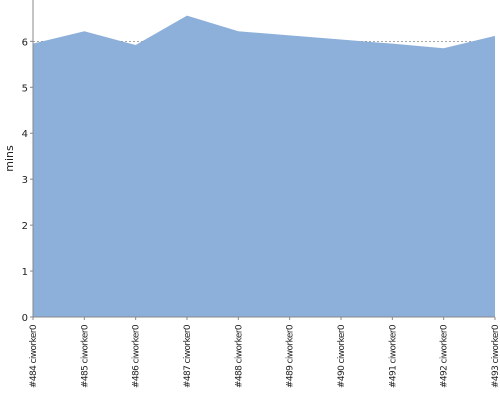 This screenshot has width=500, height=404. I want to click on x-tick-label: #488 ciworker0, so click(239, 356).